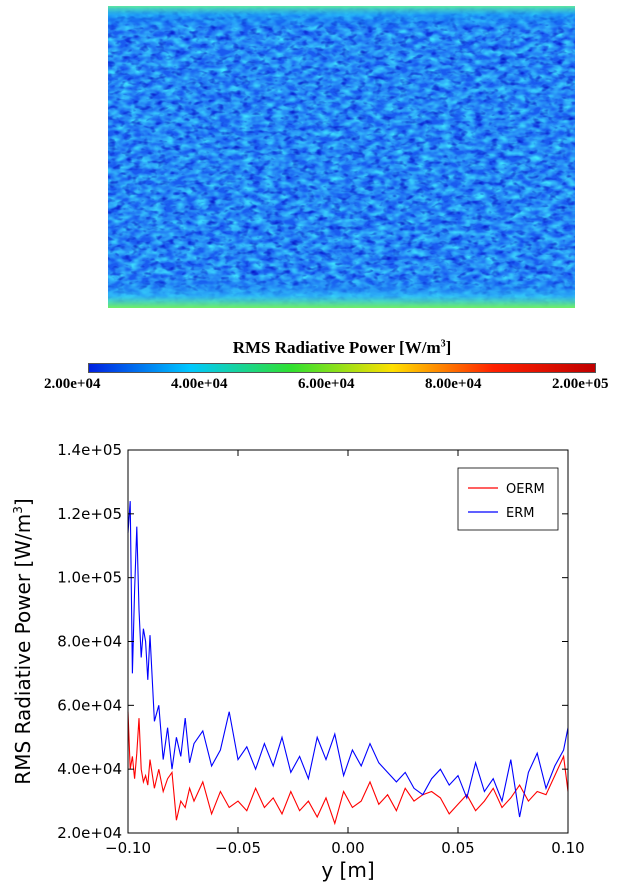 This screenshot has height=892, width=636. Describe the element at coordinates (520, 513) in the screenshot. I see `legend-label: ERM` at that location.